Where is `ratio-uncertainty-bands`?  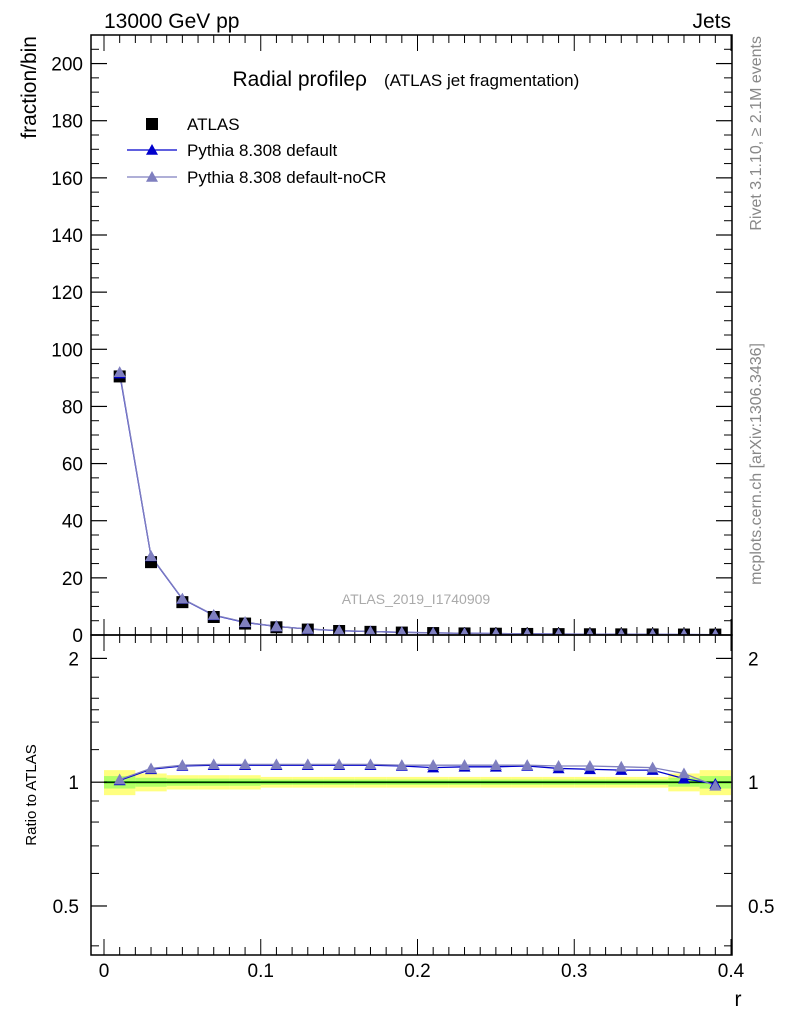
ratio-uncertainty-bands is located at coordinates (417, 783).